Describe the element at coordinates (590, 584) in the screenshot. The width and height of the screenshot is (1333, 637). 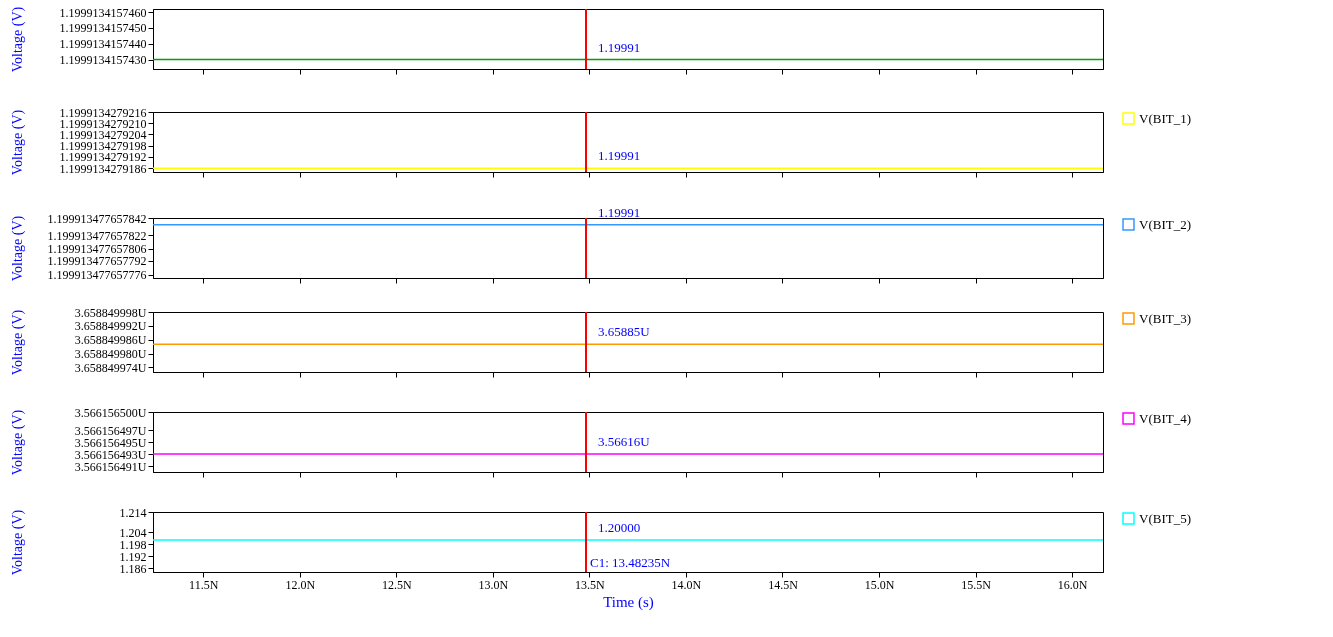
I see `x-tick-label: 13.5N` at that location.